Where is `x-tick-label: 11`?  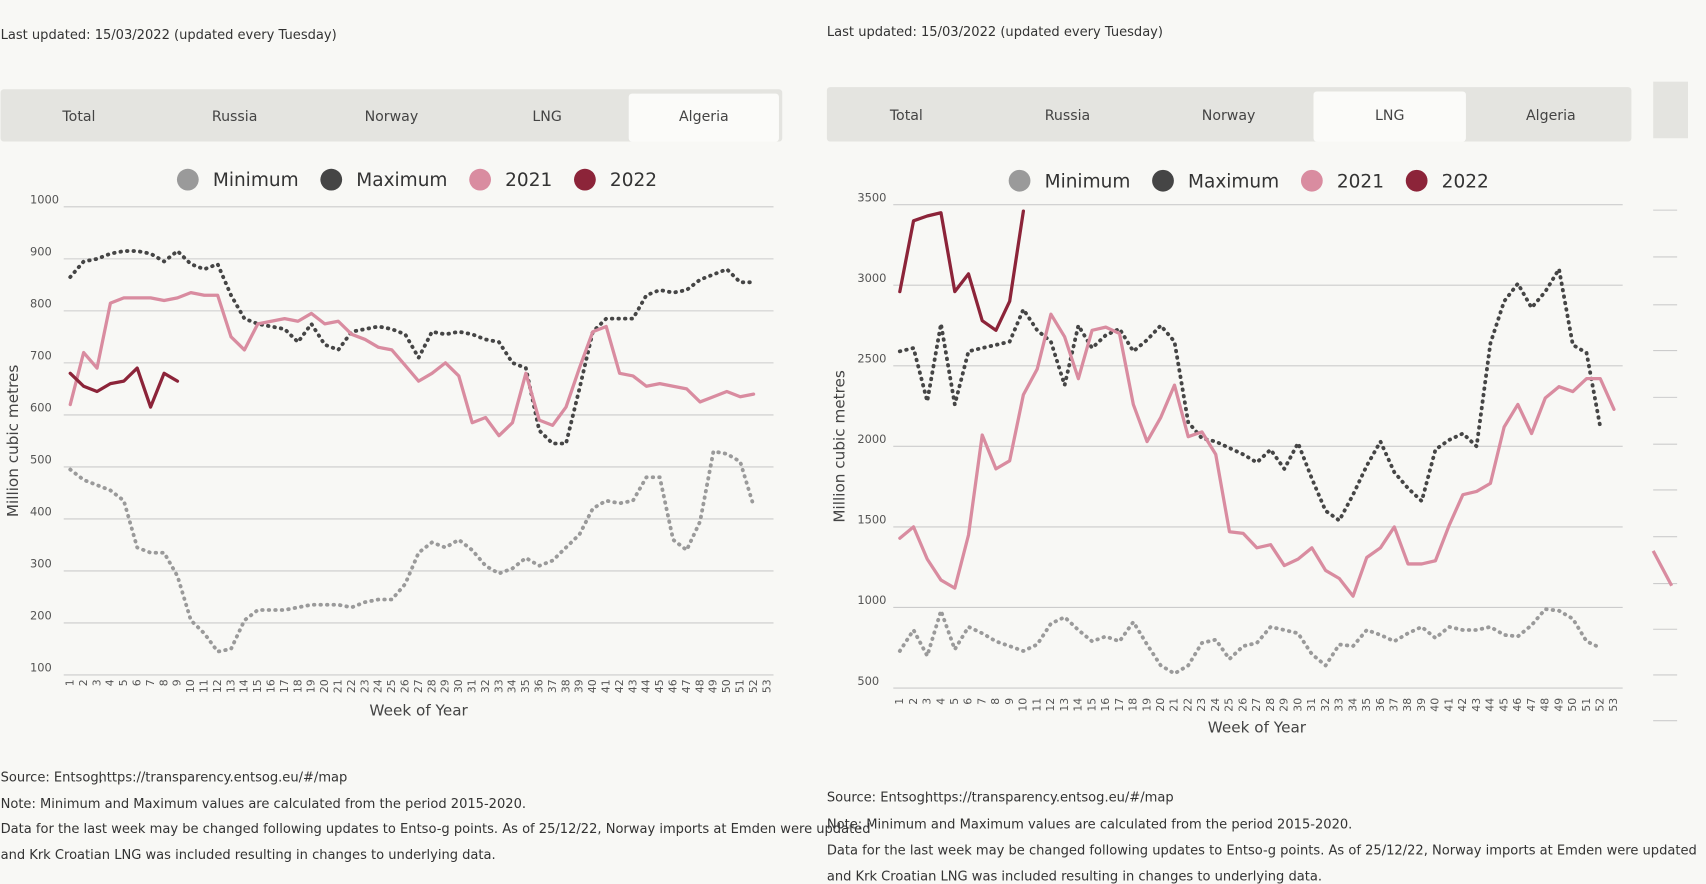 x-tick-label: 11 is located at coordinates (204, 686).